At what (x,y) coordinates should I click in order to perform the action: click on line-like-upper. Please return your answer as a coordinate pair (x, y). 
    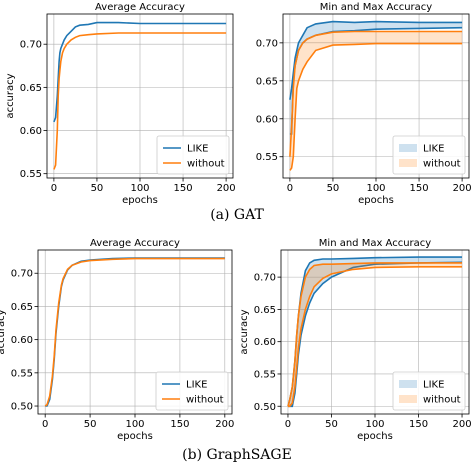
    Looking at the image, I should click on (376, 60).